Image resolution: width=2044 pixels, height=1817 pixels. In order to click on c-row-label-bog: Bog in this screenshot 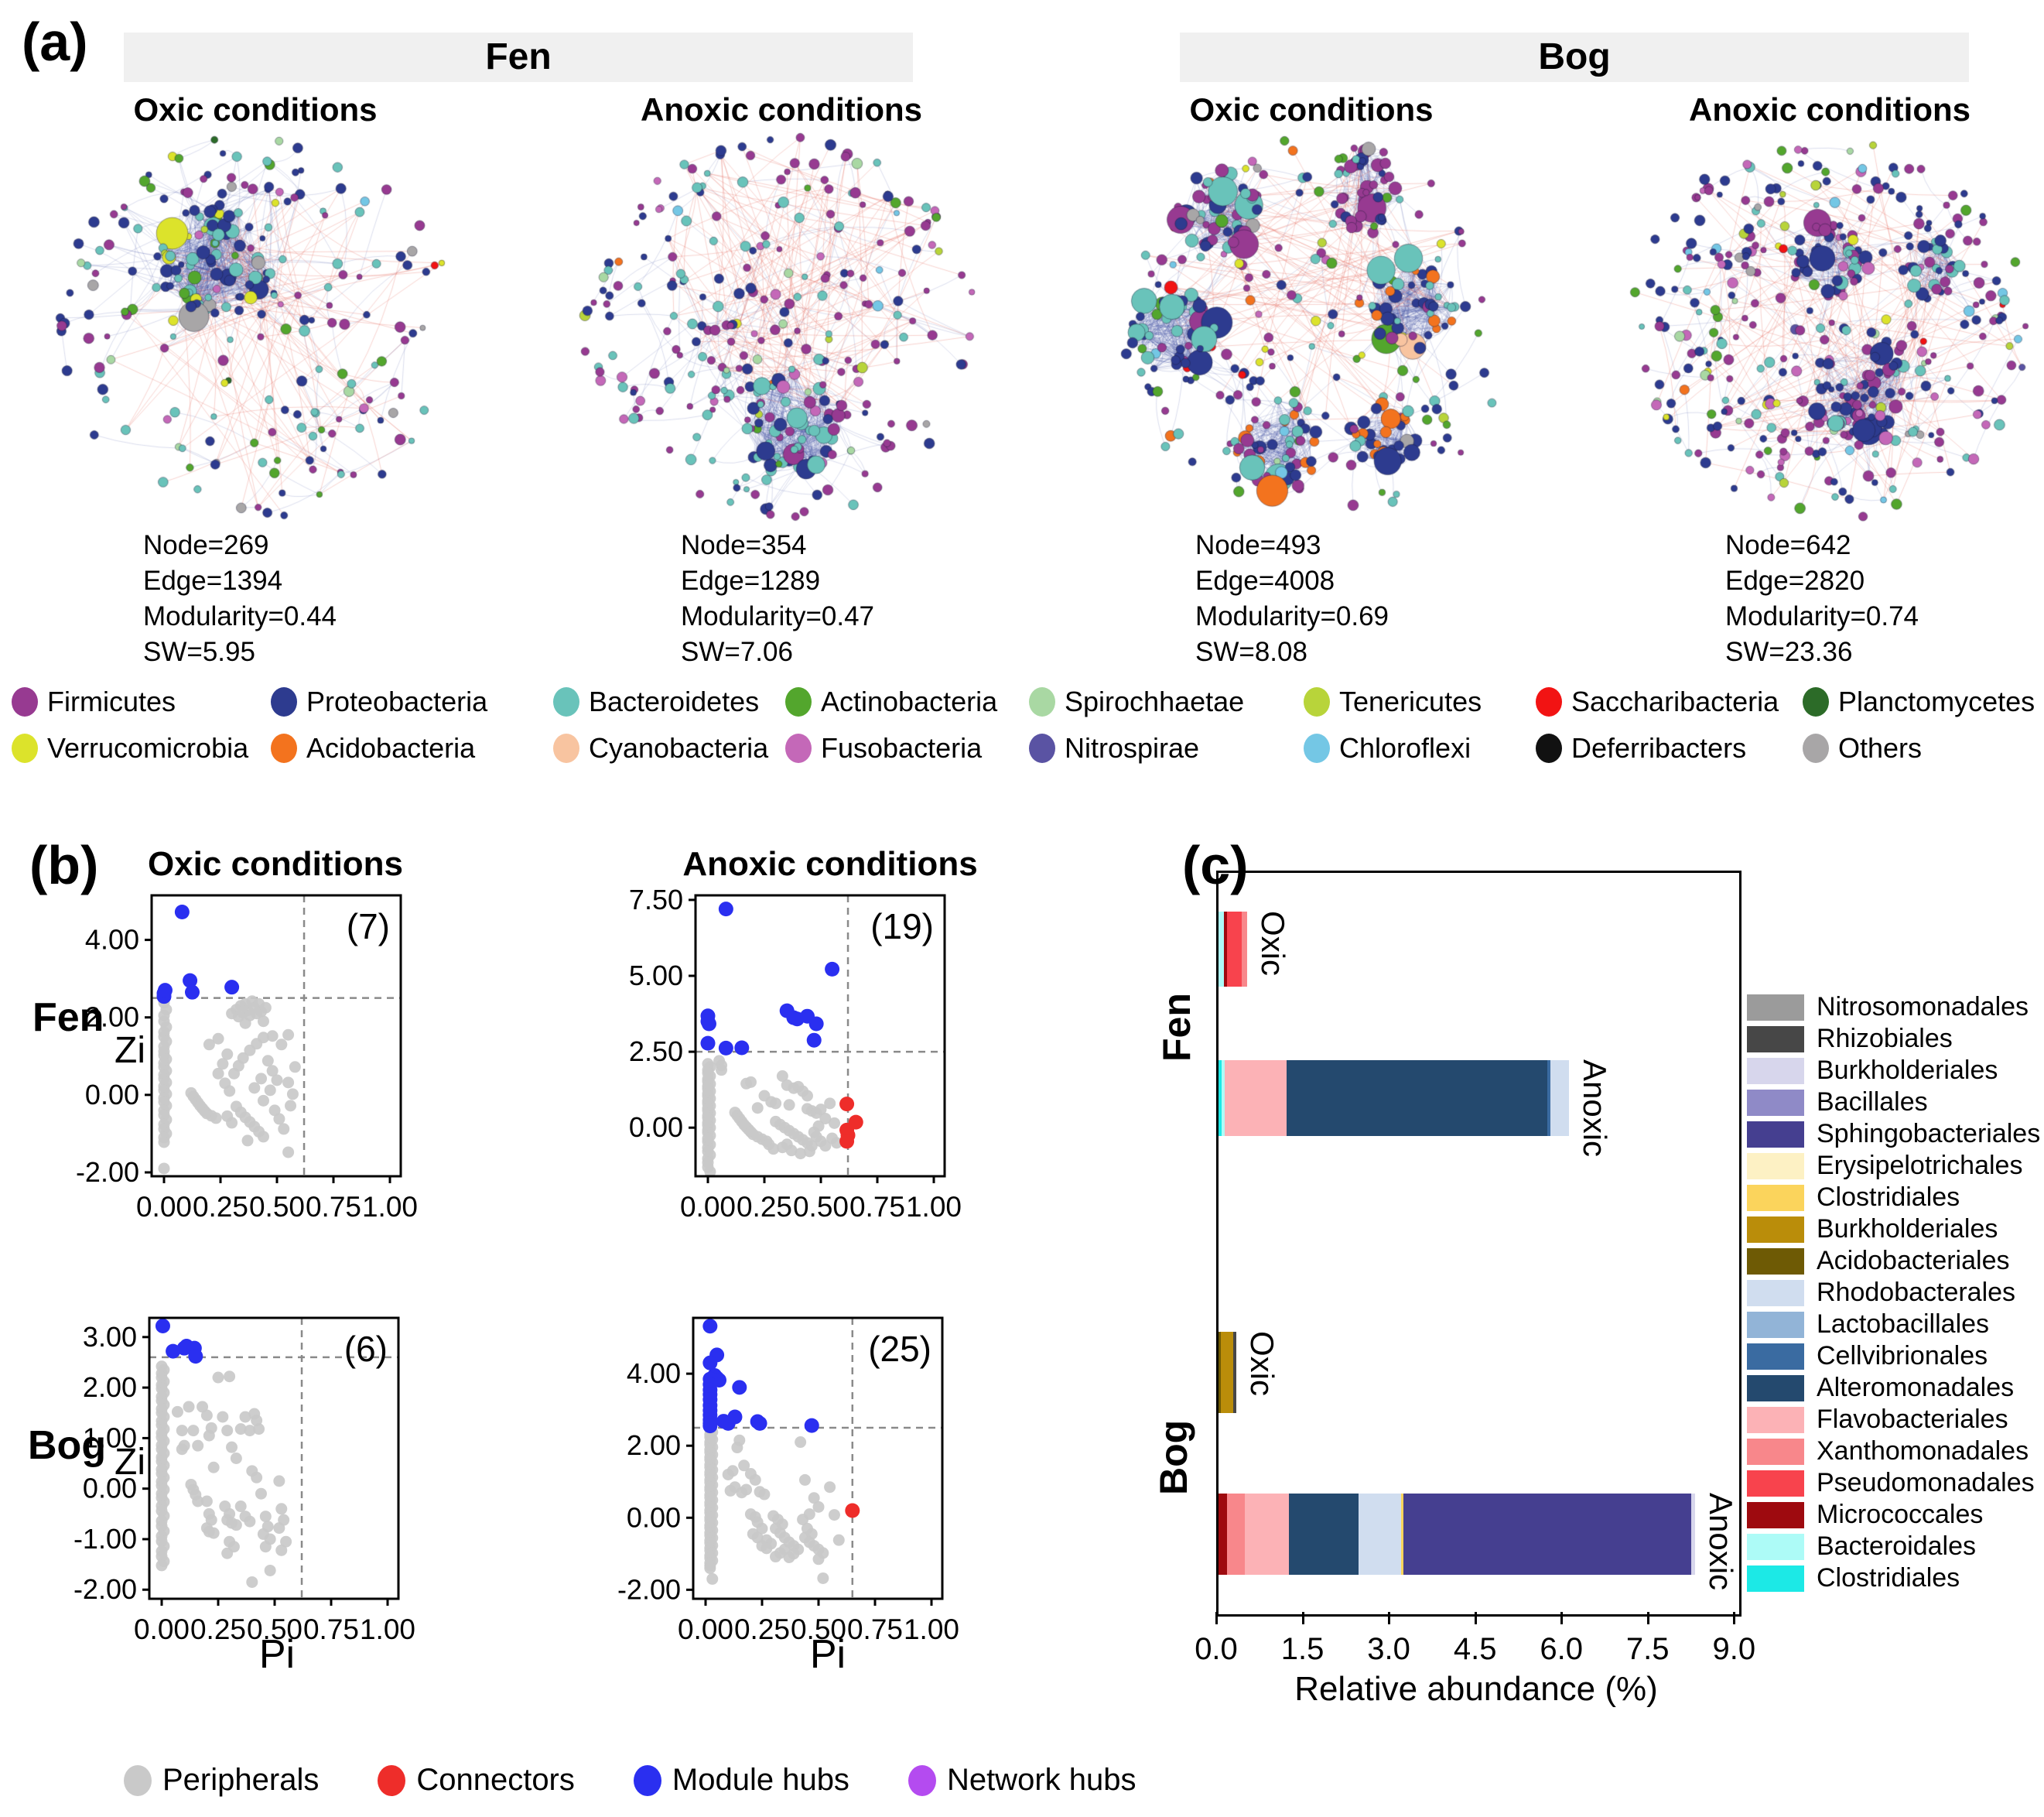, I will do `click(1173, 1457)`.